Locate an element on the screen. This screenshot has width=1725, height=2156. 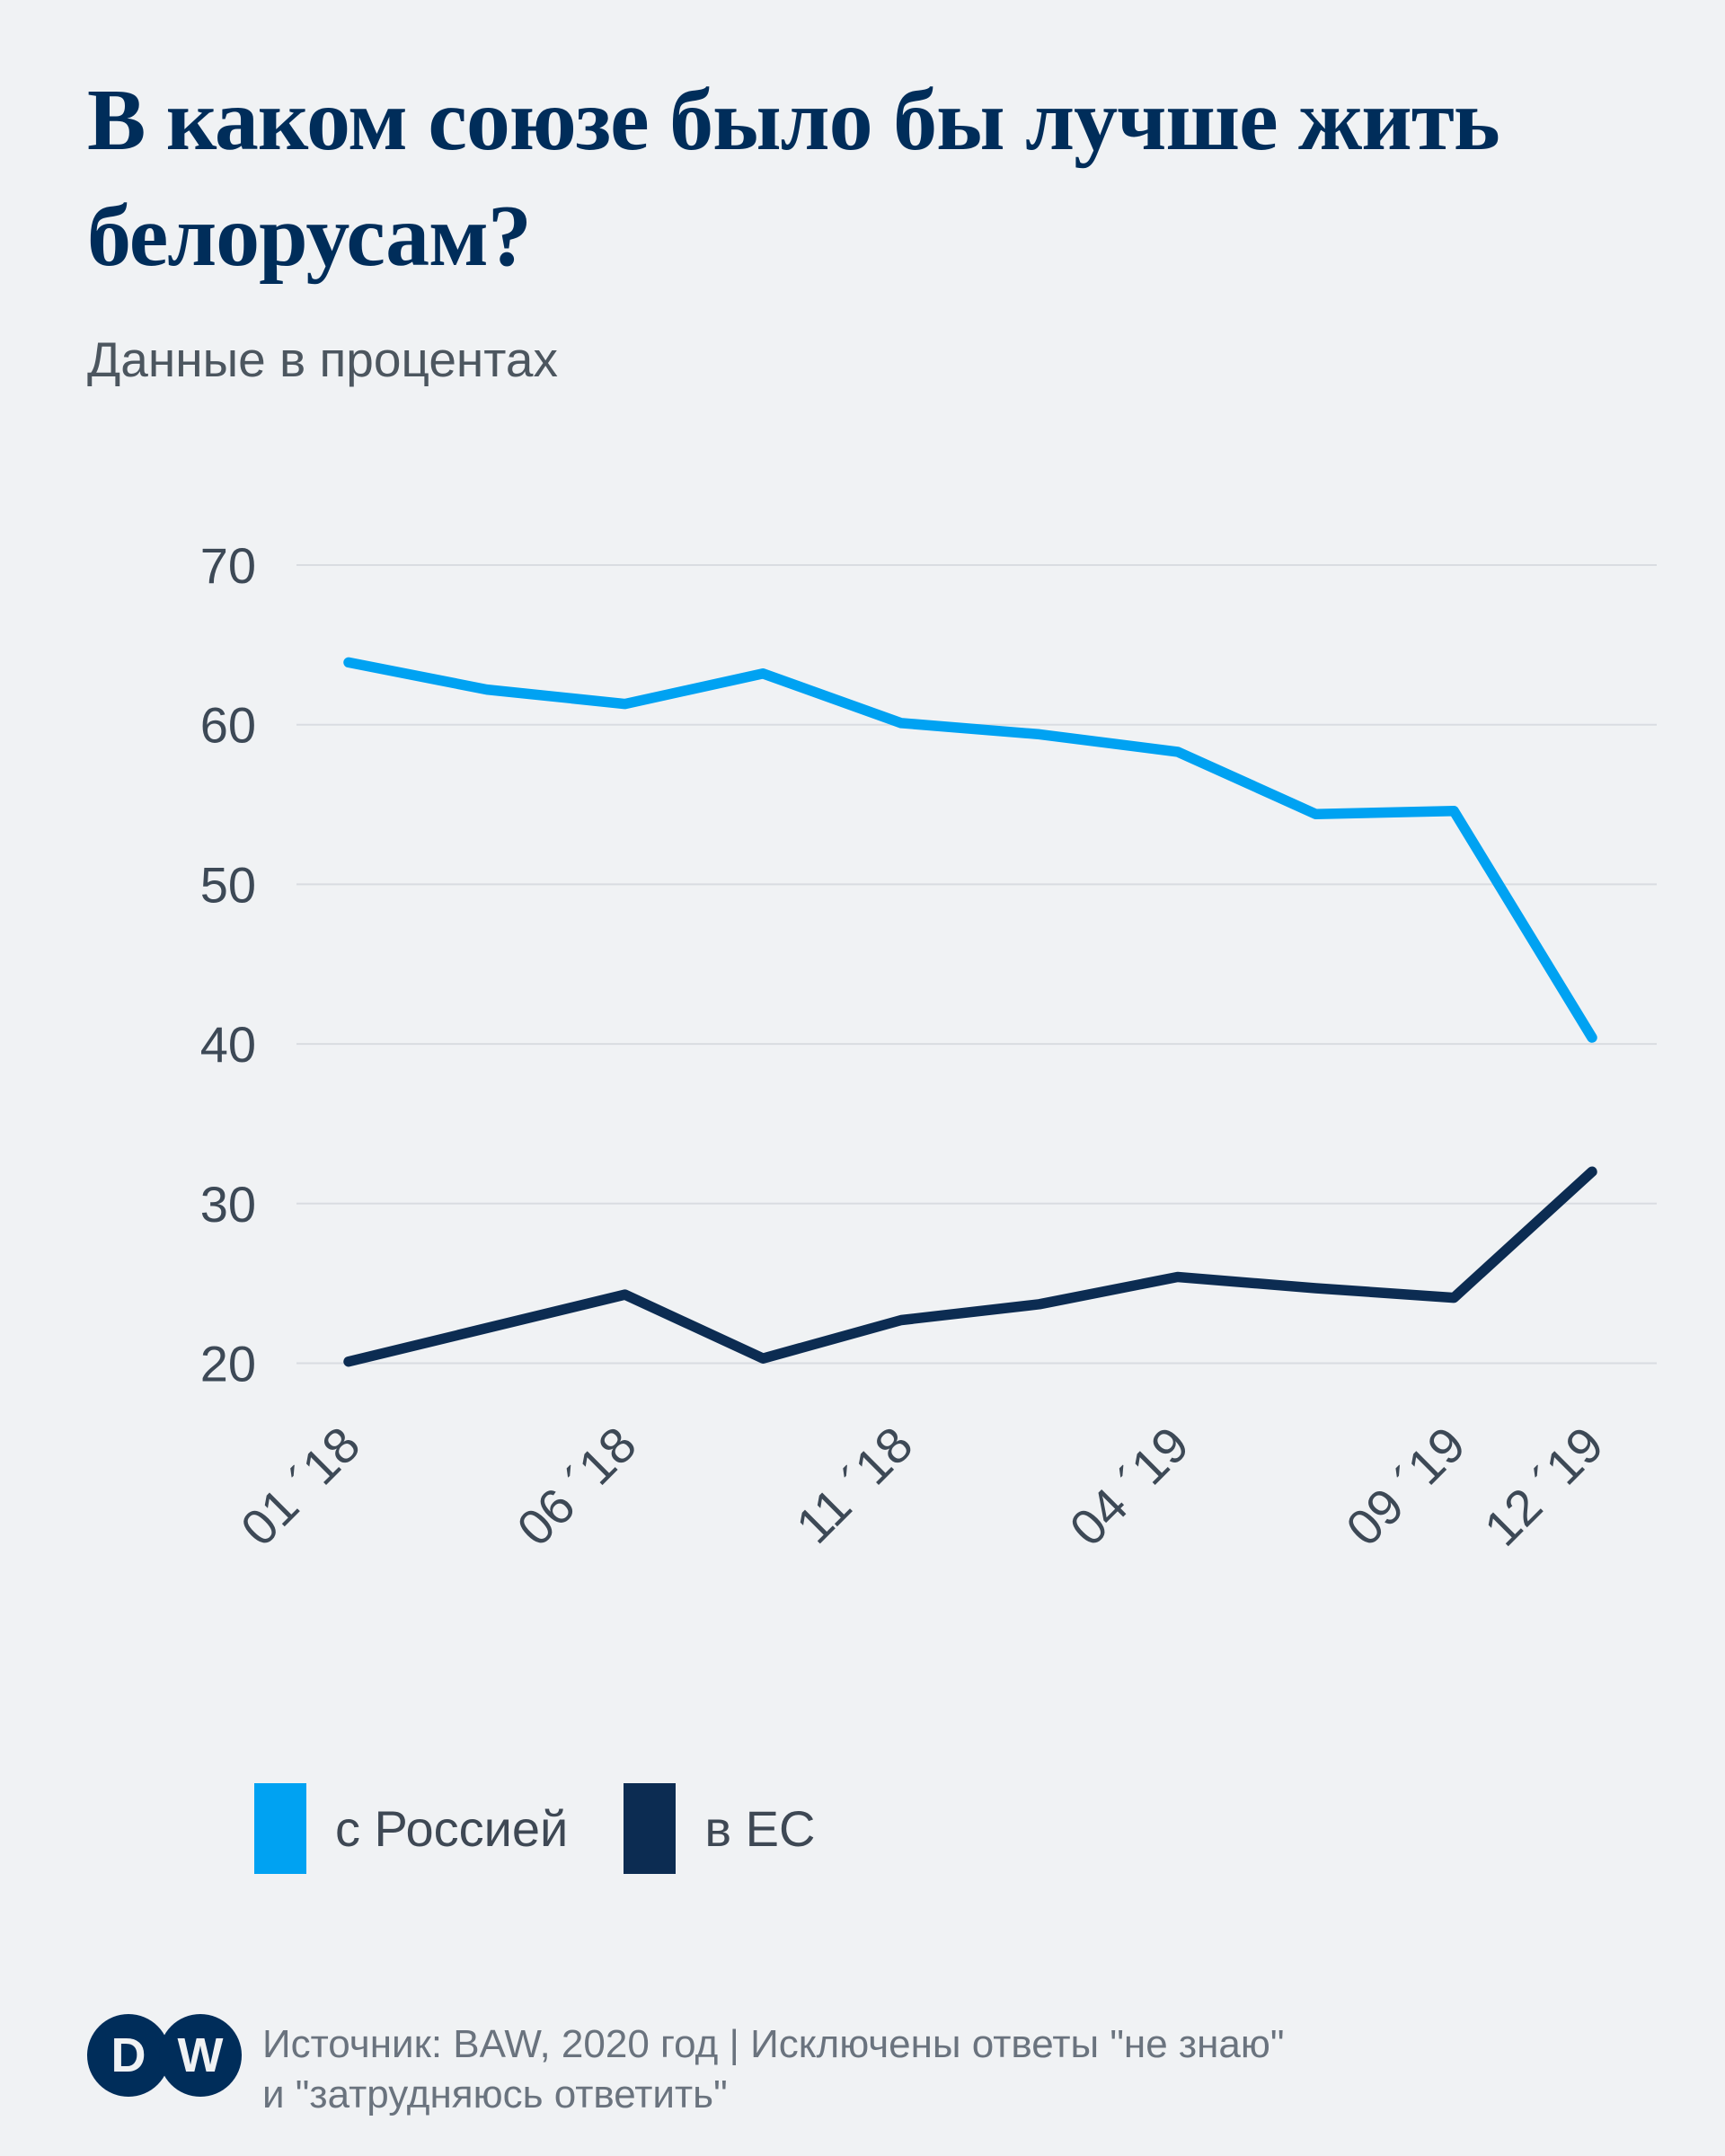
x-tick-label: 04 ´19 is located at coordinates (1128, 1486).